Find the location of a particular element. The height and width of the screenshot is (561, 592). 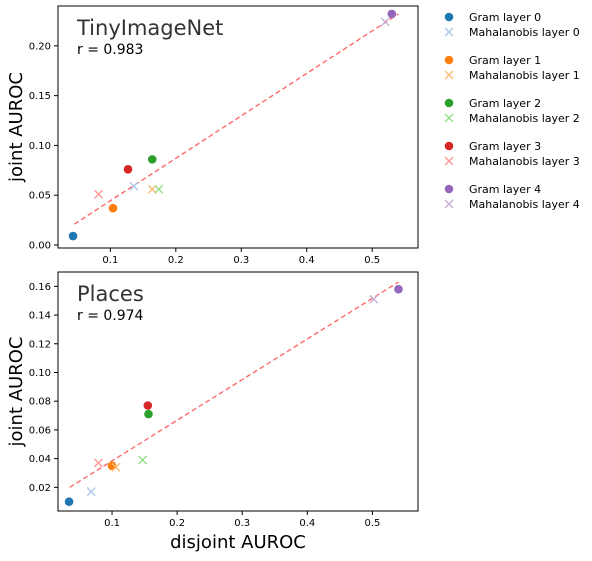

legend-label: Gram layer 1 is located at coordinates (505, 60).